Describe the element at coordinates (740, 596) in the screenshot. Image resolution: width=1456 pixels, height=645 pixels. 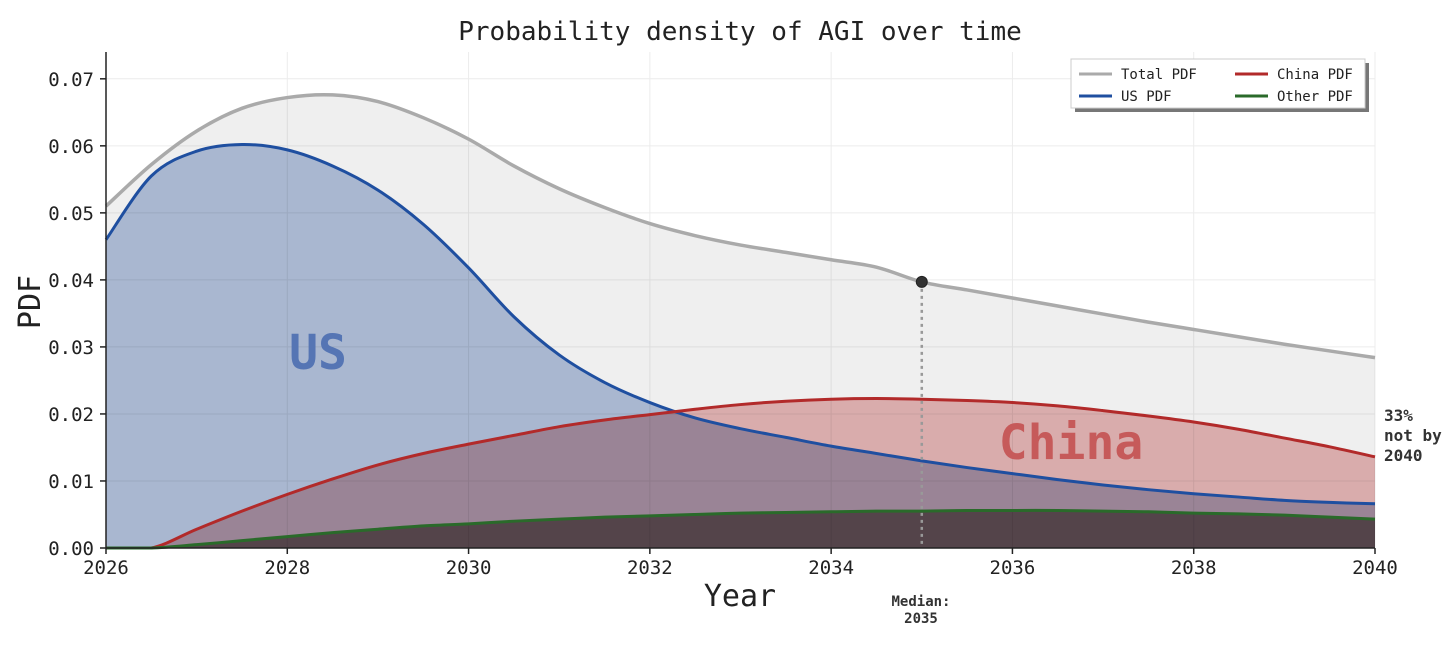
I see `x-axis-label: Year` at that location.